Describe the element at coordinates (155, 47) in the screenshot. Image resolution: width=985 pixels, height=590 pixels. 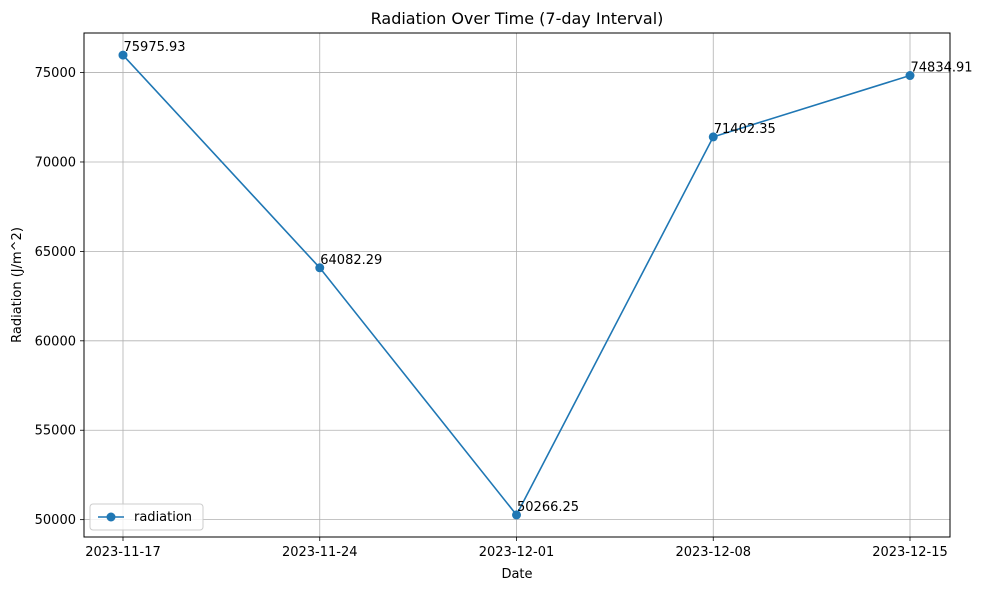
I see `data-label: 75975.93` at that location.